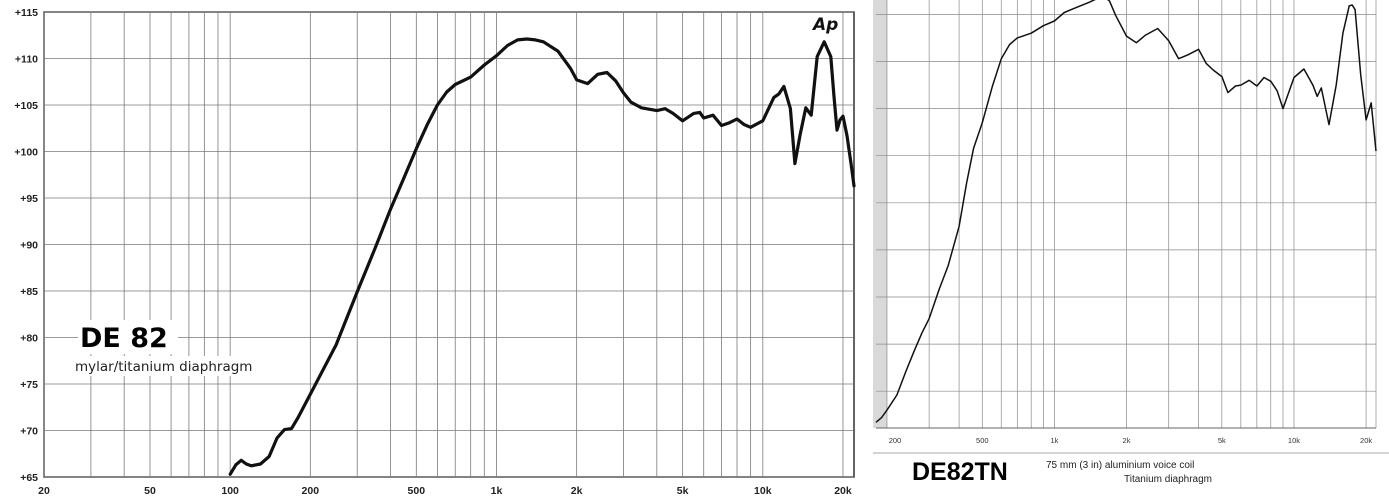 This screenshot has height=500, width=1389. What do you see at coordinates (763, 491) in the screenshot?
I see `chart1-x-tick-label: 10k` at bounding box center [763, 491].